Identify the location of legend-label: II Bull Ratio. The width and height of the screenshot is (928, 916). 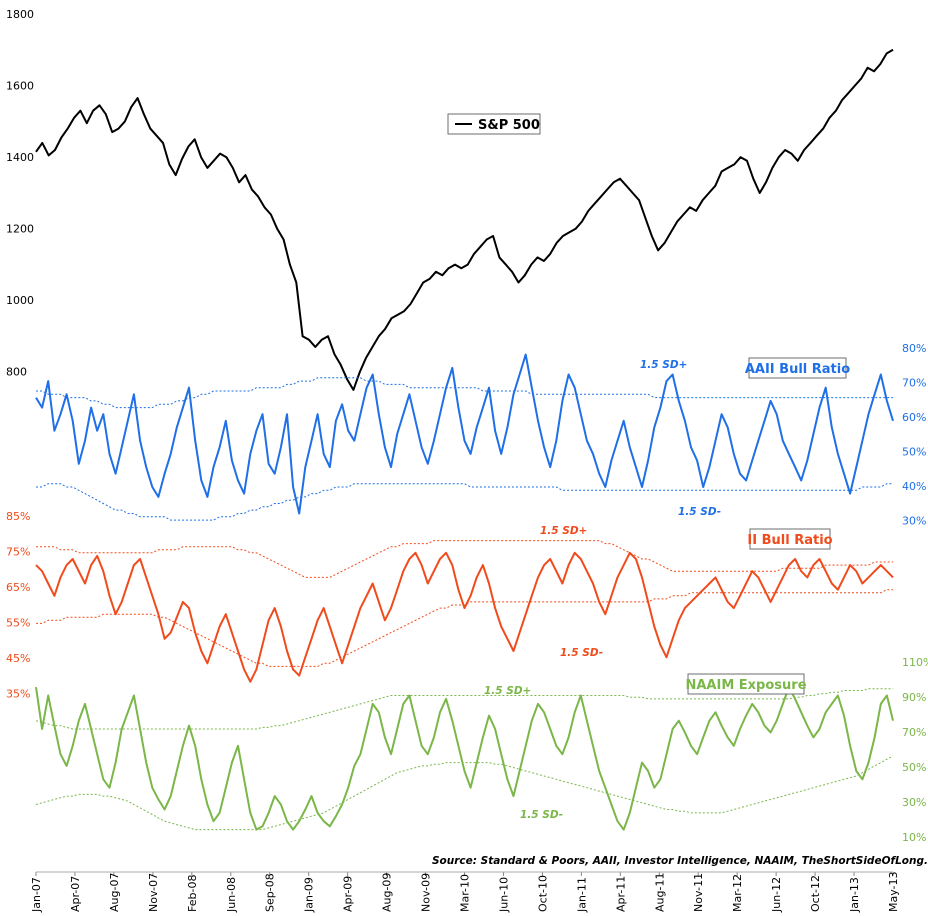
(789, 540).